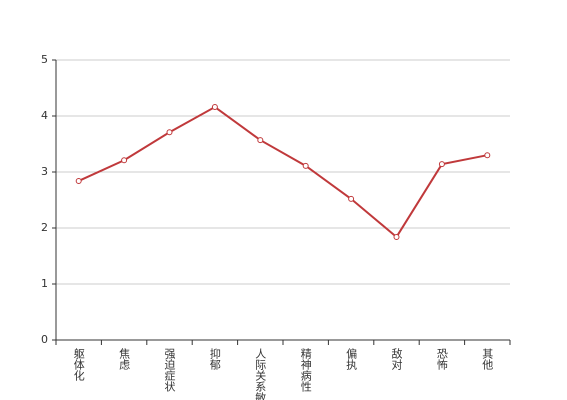 The width and height of the screenshot is (567, 400). I want to click on y-tick-label: 4, so click(44, 115).